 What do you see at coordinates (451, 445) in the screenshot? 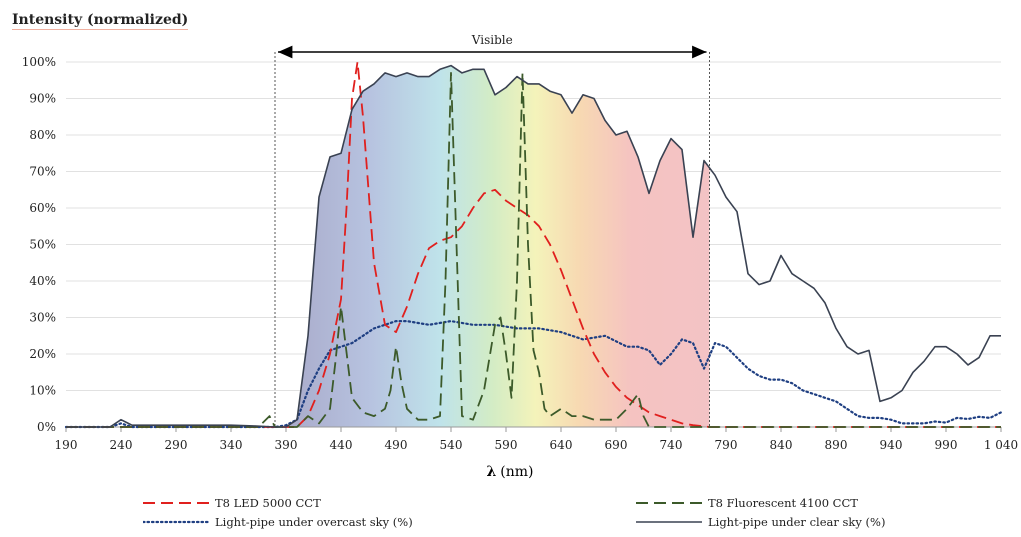
I see `x-tick-label: 540` at bounding box center [451, 445].